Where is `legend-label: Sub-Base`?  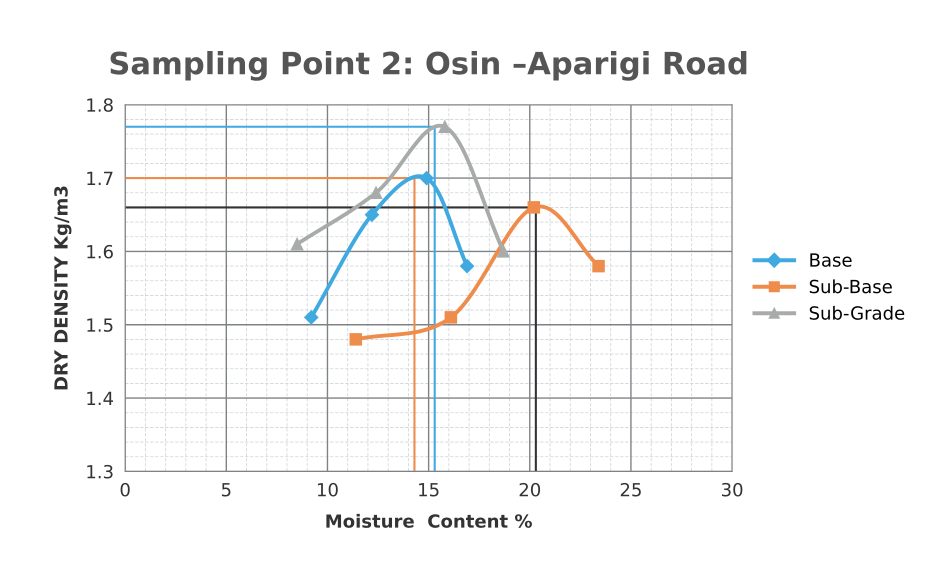
legend-label: Sub-Base is located at coordinates (851, 286).